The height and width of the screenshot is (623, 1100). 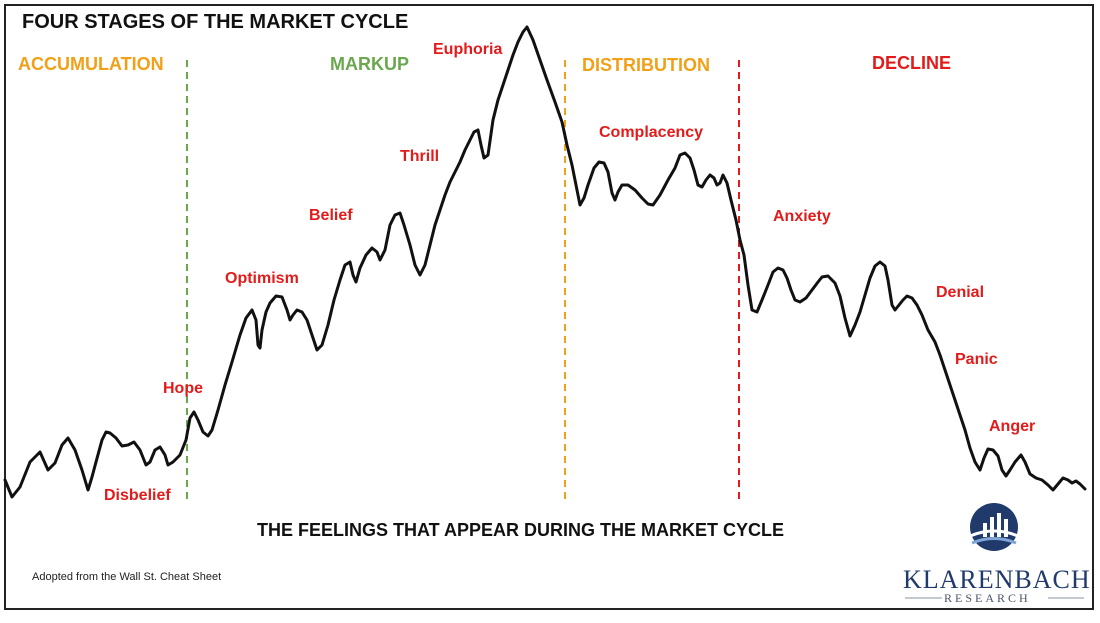 What do you see at coordinates (215, 22) in the screenshot?
I see `diagram-title: FOUR STAGES OF THE MARKET CYCLE` at bounding box center [215, 22].